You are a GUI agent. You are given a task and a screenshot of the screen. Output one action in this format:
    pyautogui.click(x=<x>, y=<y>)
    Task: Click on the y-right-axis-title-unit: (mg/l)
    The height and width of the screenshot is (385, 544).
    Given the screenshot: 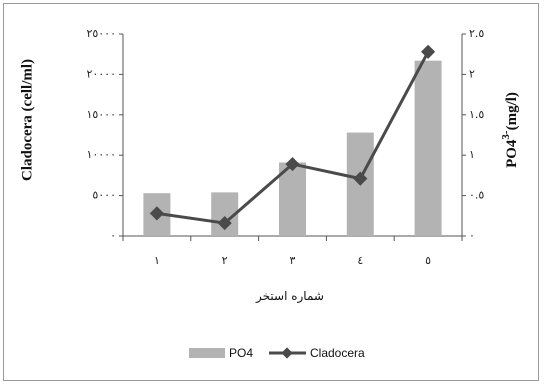 What is the action you would take?
    pyautogui.click(x=512, y=111)
    